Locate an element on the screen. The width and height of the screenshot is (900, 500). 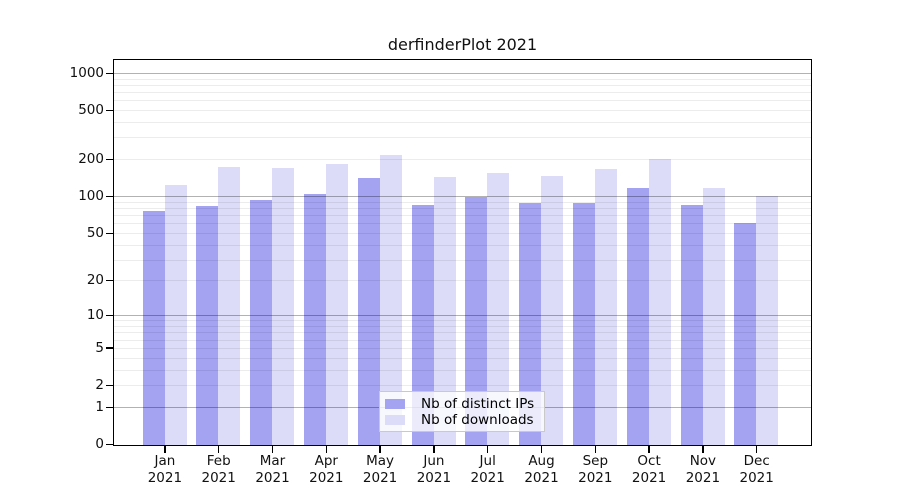
y-tick-label: 100 is located at coordinates (91, 196).